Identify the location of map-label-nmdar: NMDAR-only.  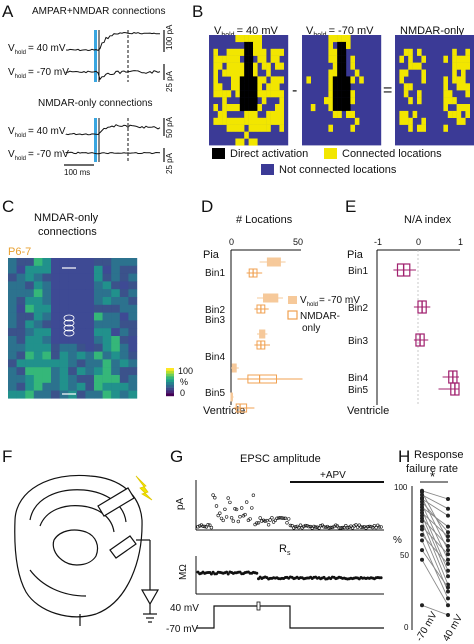
(432, 31).